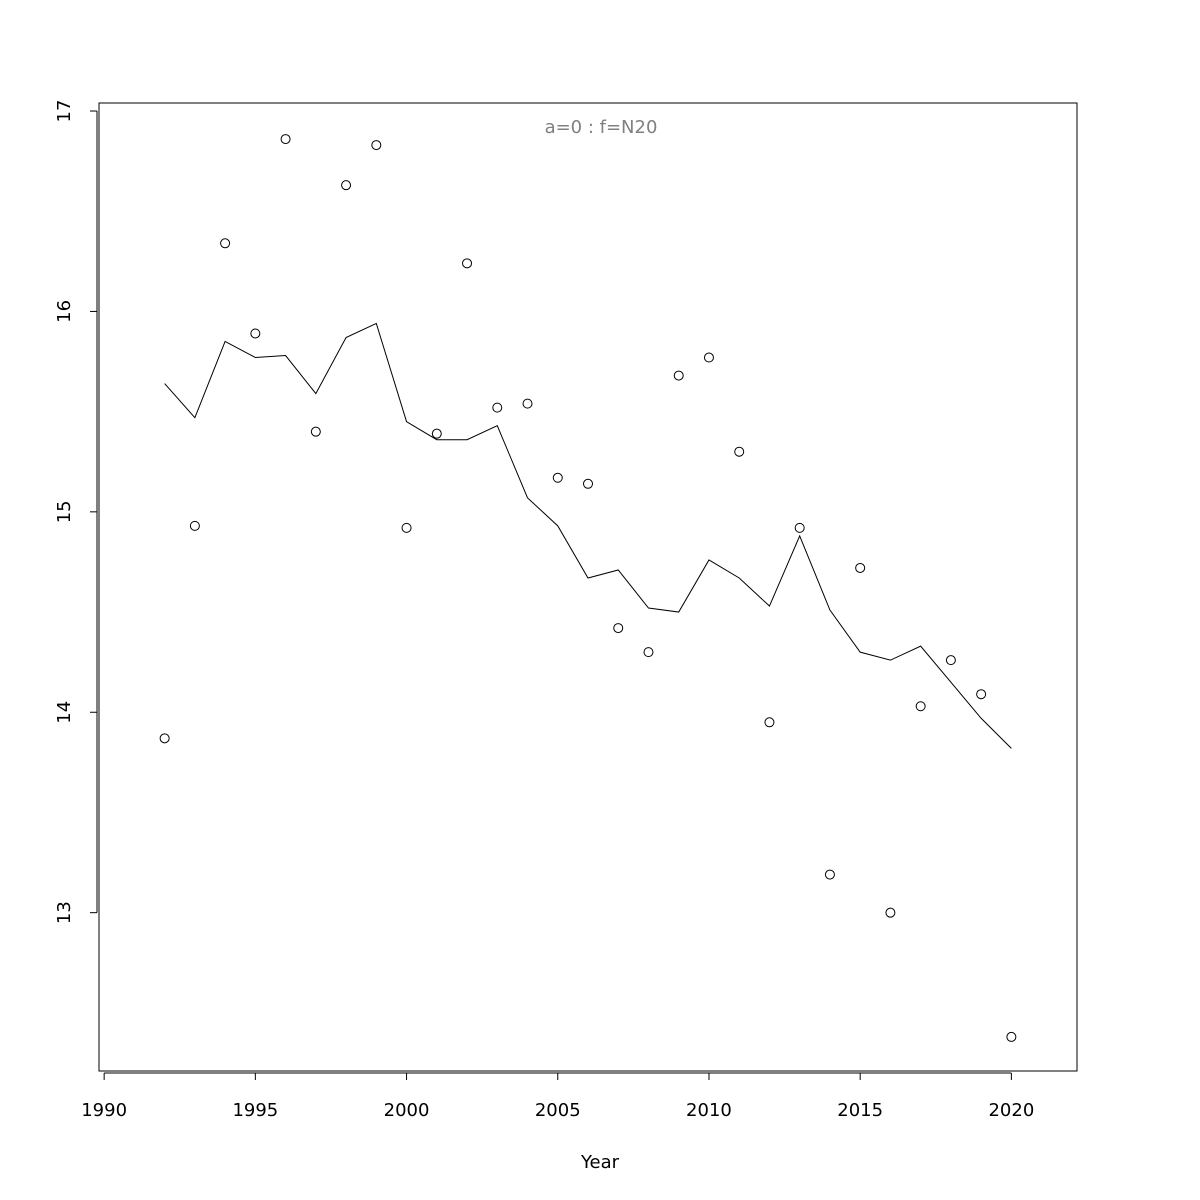  Describe the element at coordinates (104, 1110) in the screenshot. I see `x-tick-label: 1990` at that location.